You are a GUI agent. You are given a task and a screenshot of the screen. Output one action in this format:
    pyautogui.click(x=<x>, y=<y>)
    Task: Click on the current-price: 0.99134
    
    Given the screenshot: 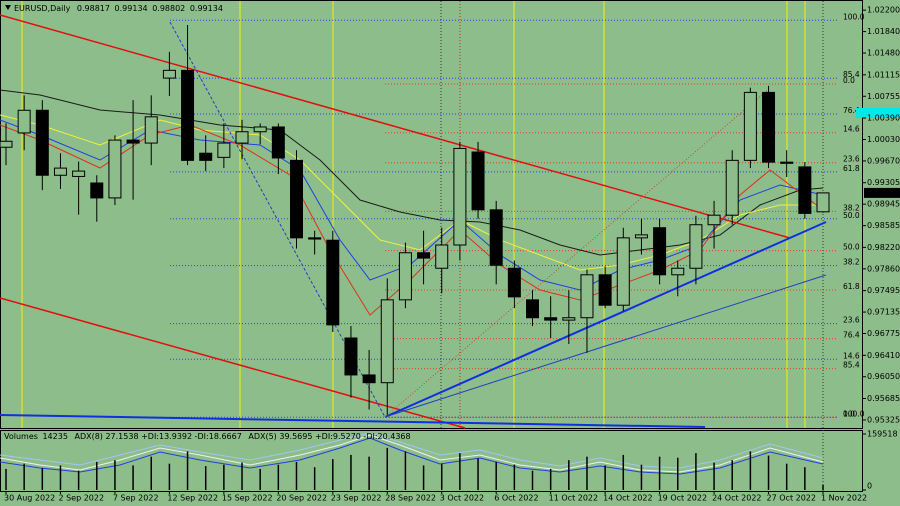 What is the action you would take?
    pyautogui.click(x=882, y=192)
    